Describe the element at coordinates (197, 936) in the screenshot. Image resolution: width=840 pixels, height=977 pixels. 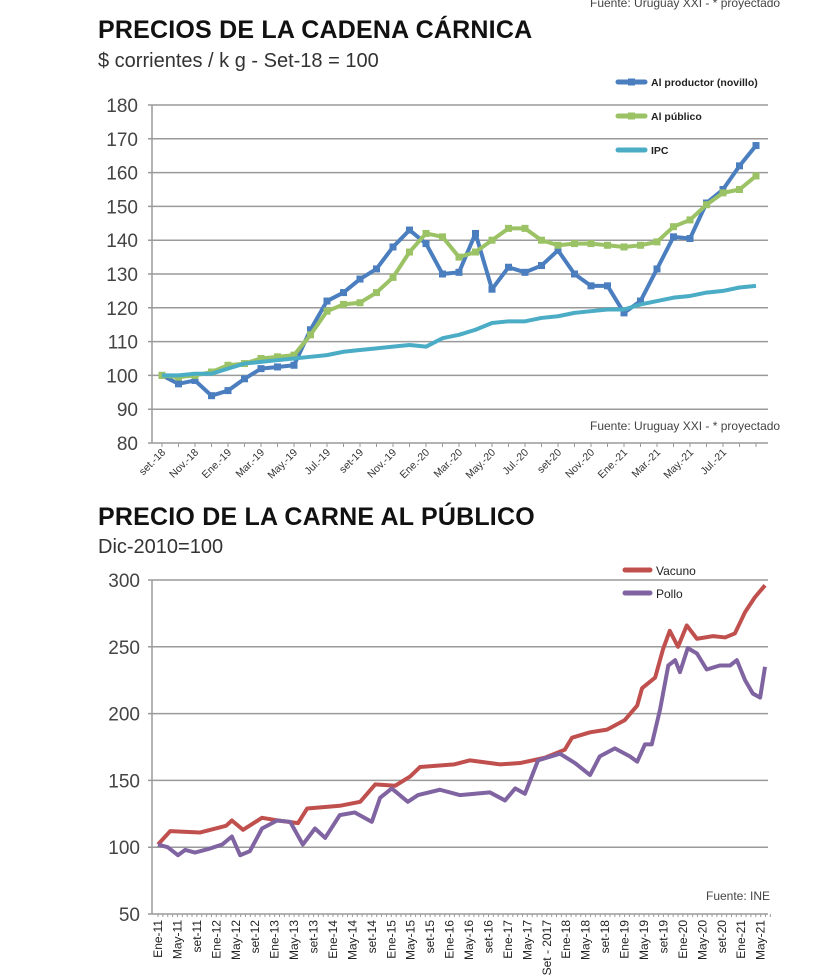
I see `x-tick-label: set-11` at that location.